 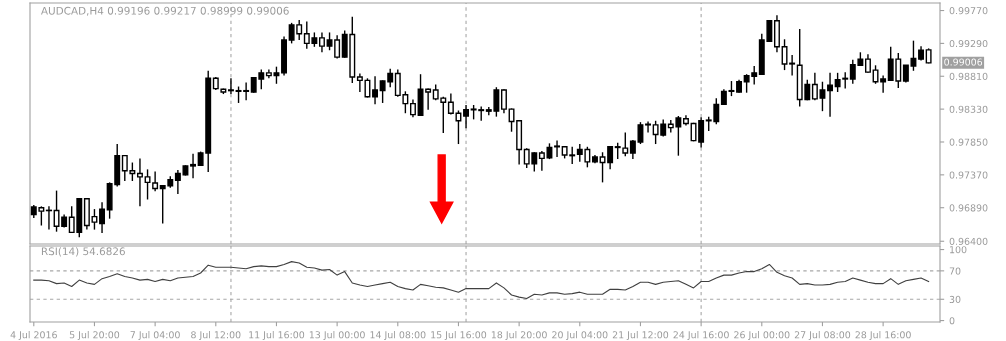 What do you see at coordinates (398, 336) in the screenshot?
I see `x-tick-label: 14 Jul 08:00` at bounding box center [398, 336].